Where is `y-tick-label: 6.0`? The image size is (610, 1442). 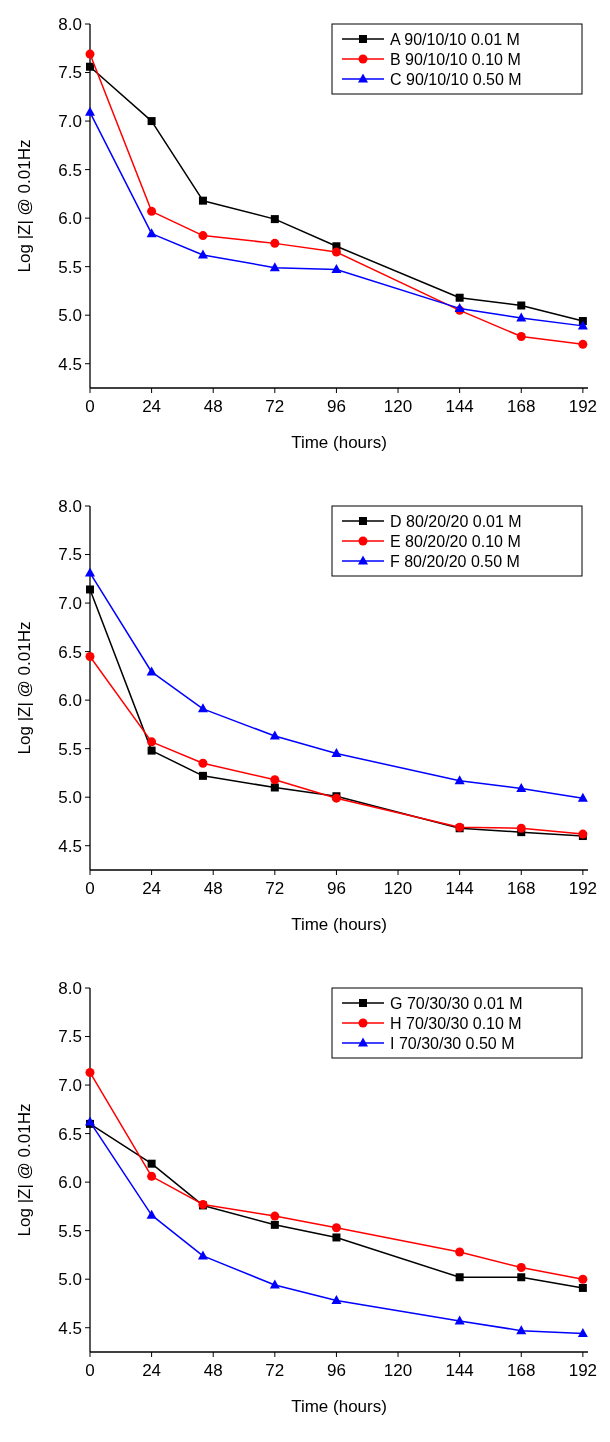
y-tick-label: 6.0 is located at coordinates (70, 1183).